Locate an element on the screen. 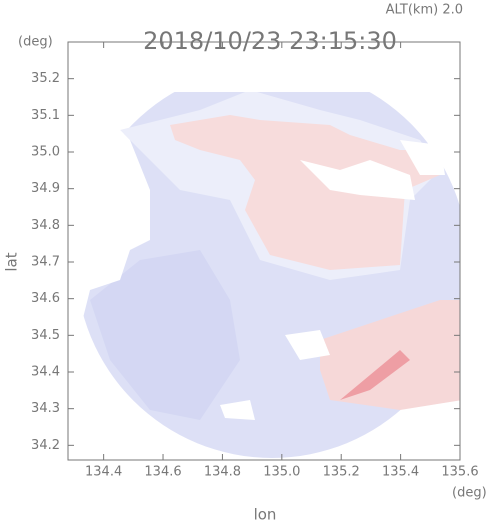  y-axis-label: lat is located at coordinates (12, 261).